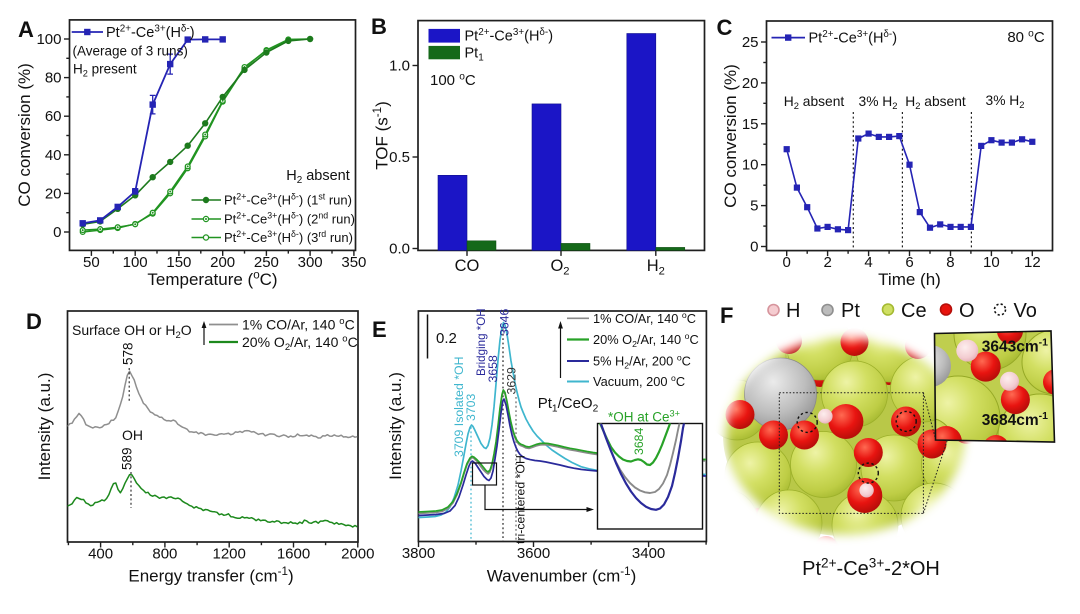 The image size is (1080, 614). Describe the element at coordinates (521, 499) in the screenshot. I see `svg-text: tri-centered *OH` at that location.